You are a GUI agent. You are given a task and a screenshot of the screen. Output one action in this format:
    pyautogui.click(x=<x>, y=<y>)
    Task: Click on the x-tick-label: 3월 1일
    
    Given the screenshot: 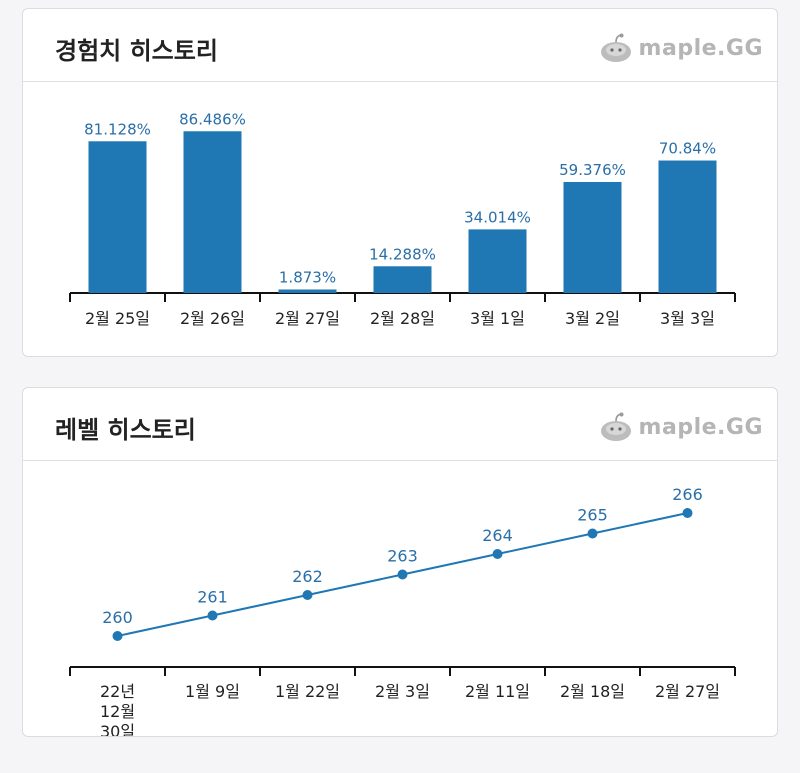 What is the action you would take?
    pyautogui.click(x=497, y=318)
    